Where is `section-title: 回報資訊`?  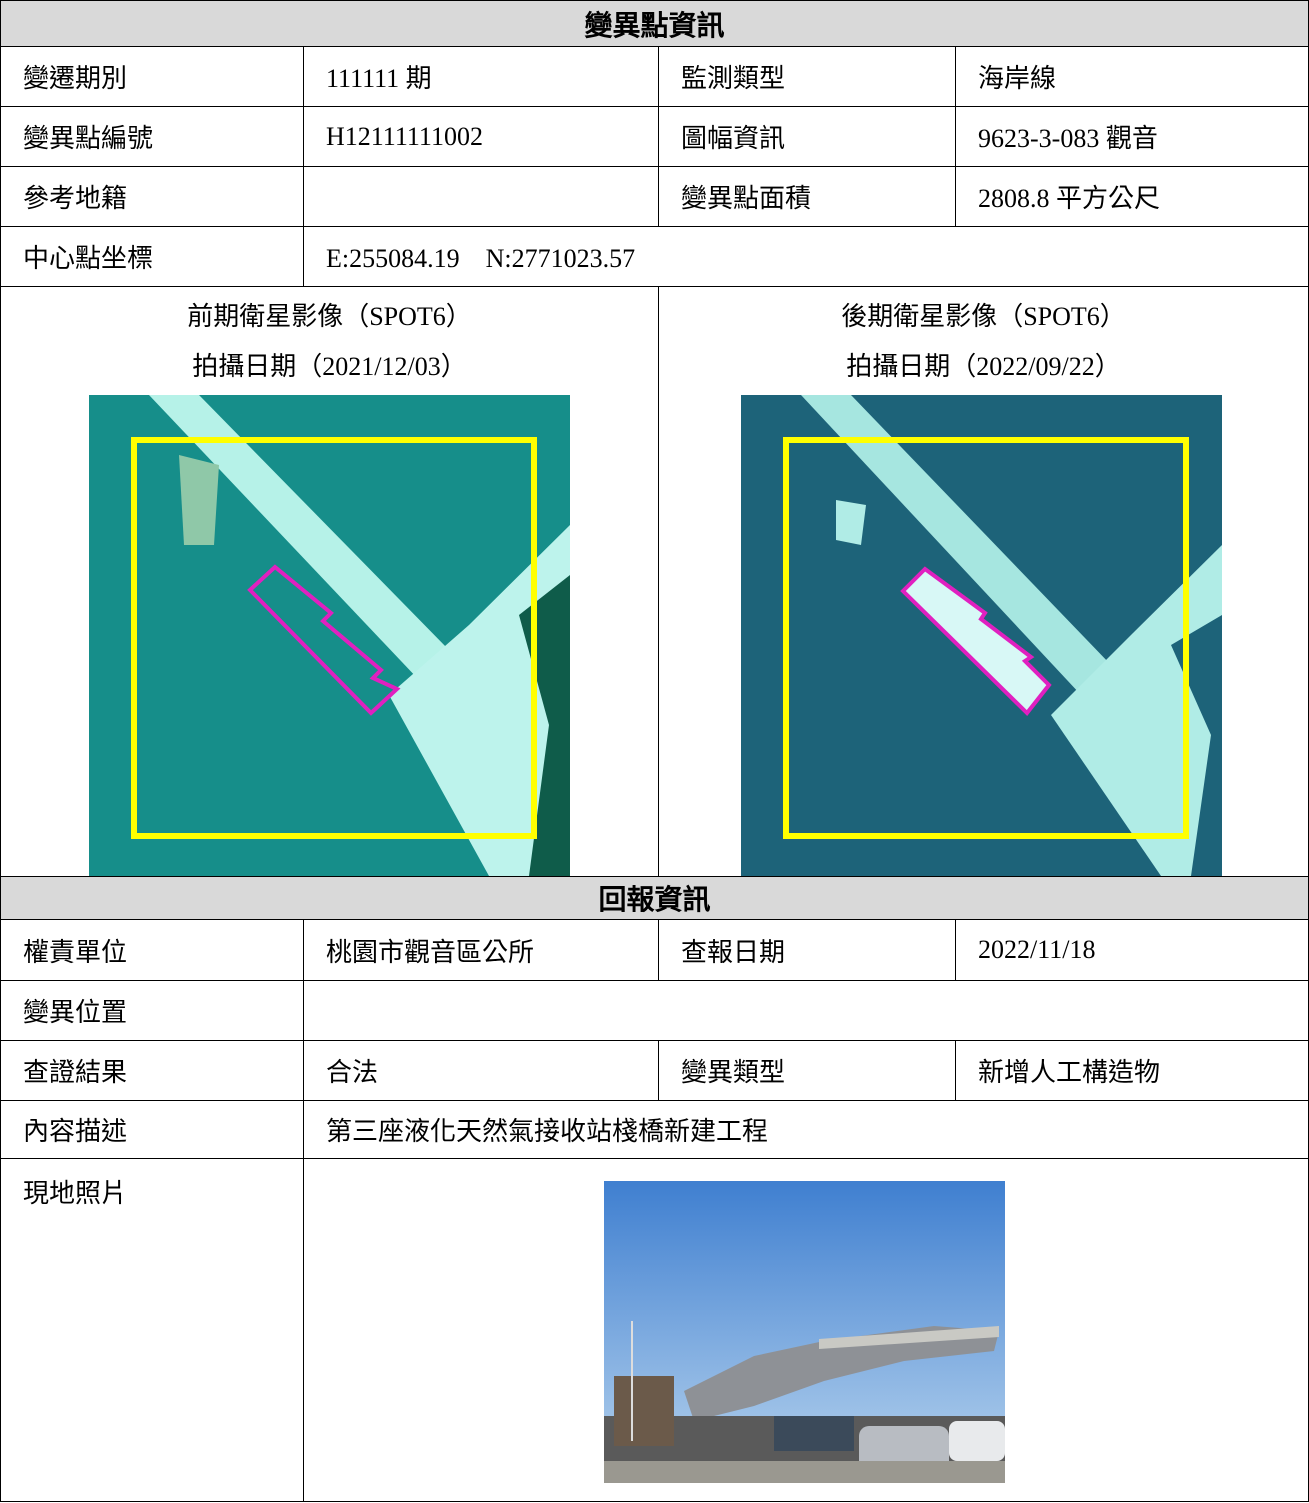 section-title: 回報資訊 is located at coordinates (654, 898).